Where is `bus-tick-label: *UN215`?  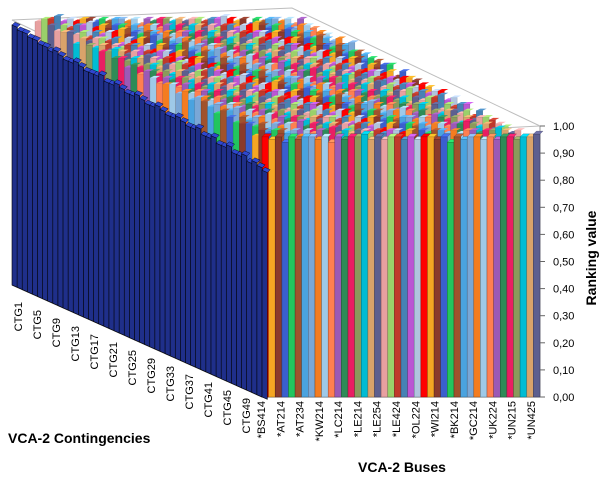 bus-tick-label: *UN215 is located at coordinates (513, 420).